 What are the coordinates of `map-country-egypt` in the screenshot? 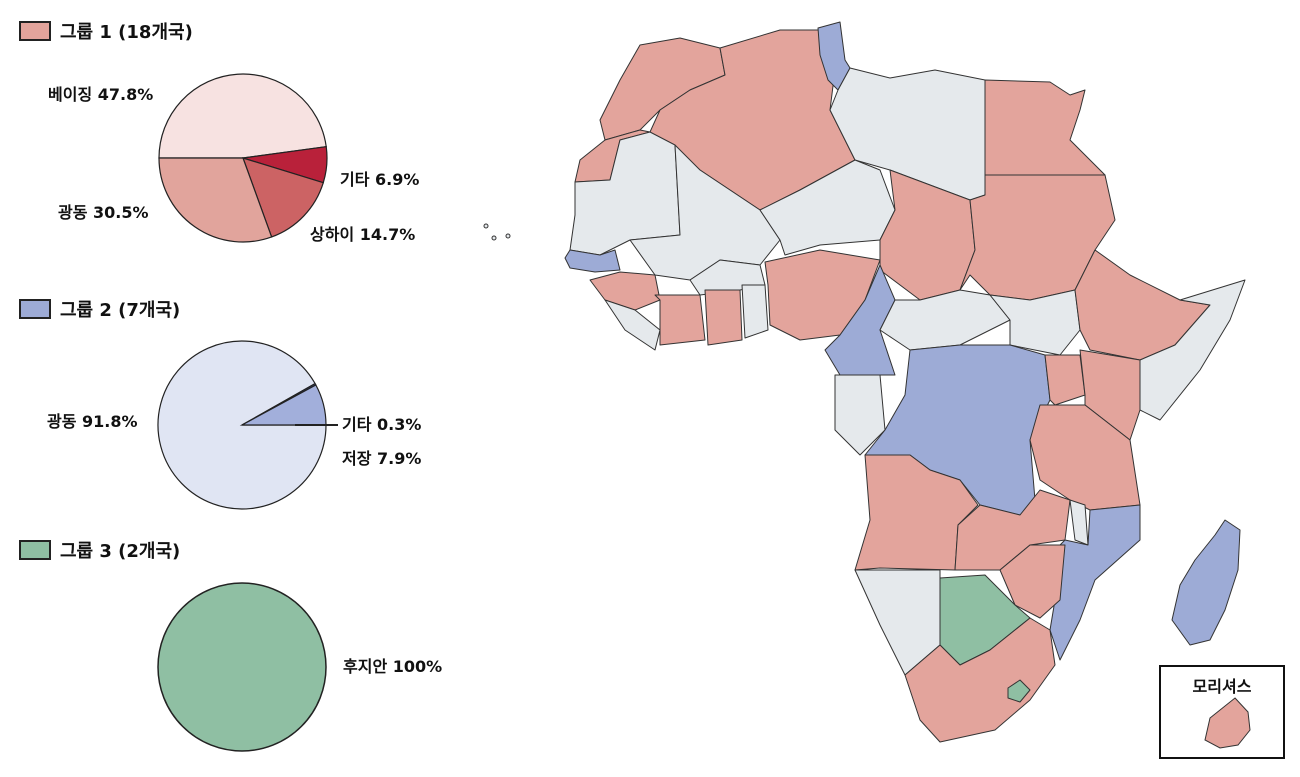 It's located at (1045, 127).